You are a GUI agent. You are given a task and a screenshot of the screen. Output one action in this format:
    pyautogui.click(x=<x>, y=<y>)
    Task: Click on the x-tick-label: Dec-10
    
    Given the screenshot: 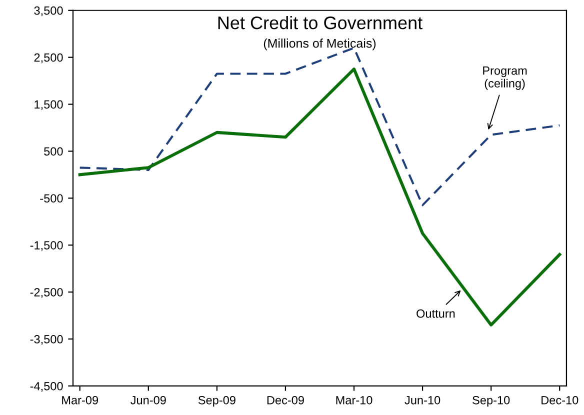 What is the action you would take?
    pyautogui.click(x=560, y=400)
    